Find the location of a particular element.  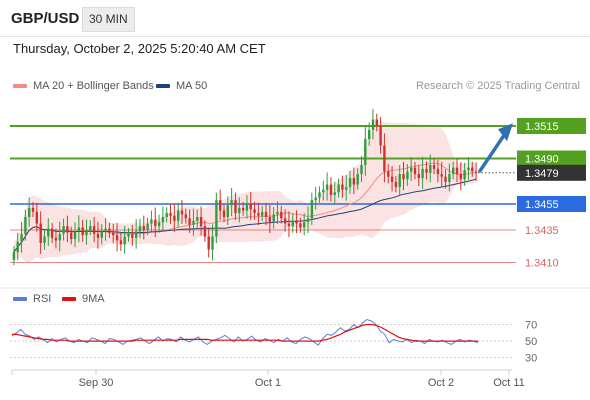

ma20-swatch is located at coordinates (20, 86).